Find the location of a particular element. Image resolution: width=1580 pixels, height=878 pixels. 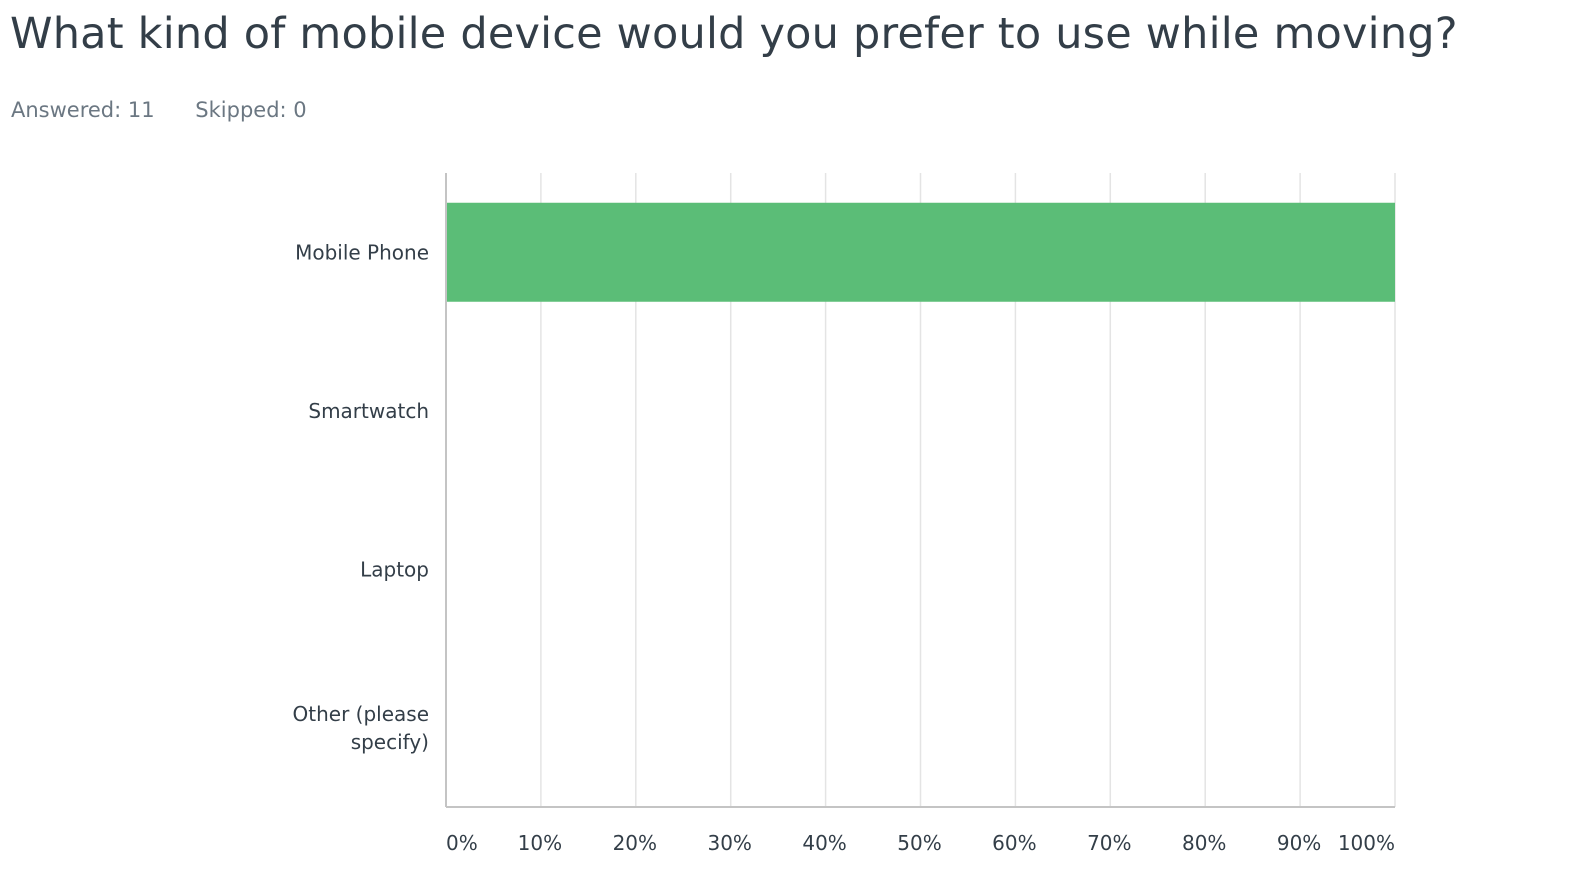

x-tick-label: 40% is located at coordinates (824, 843).